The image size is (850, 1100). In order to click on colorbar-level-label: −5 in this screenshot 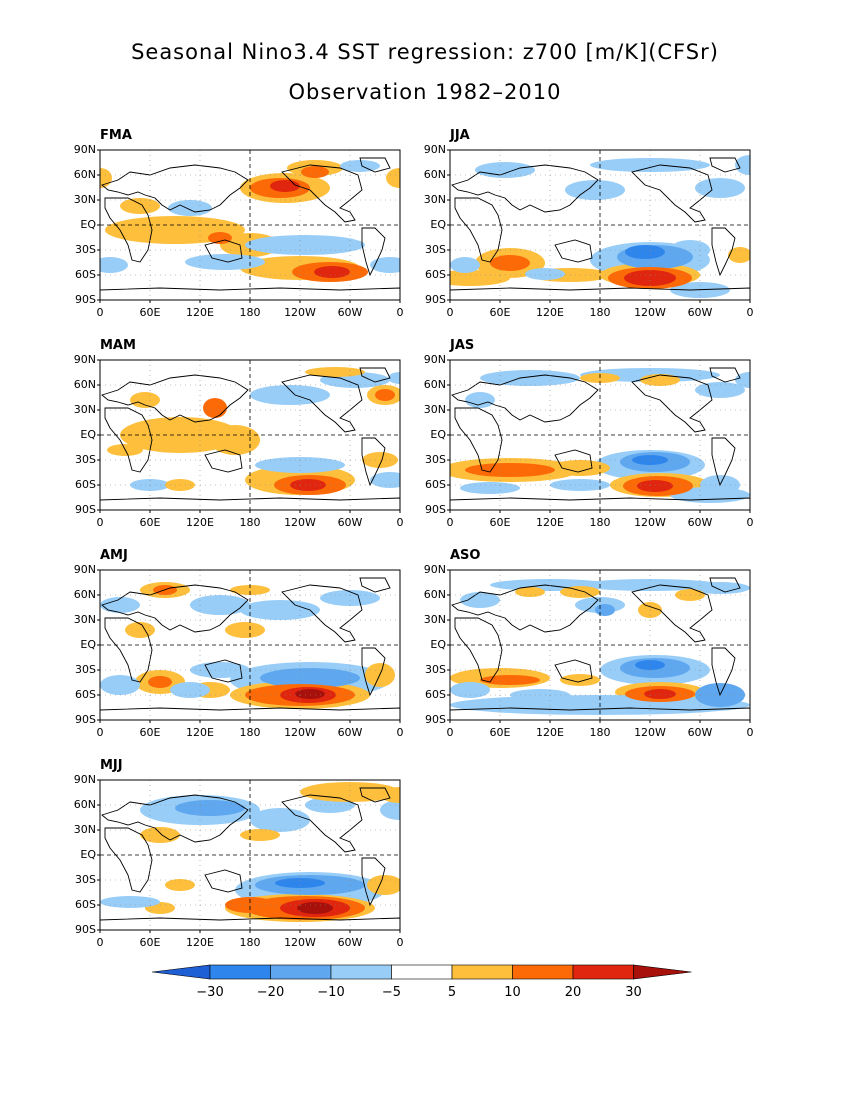, I will do `click(391, 992)`.